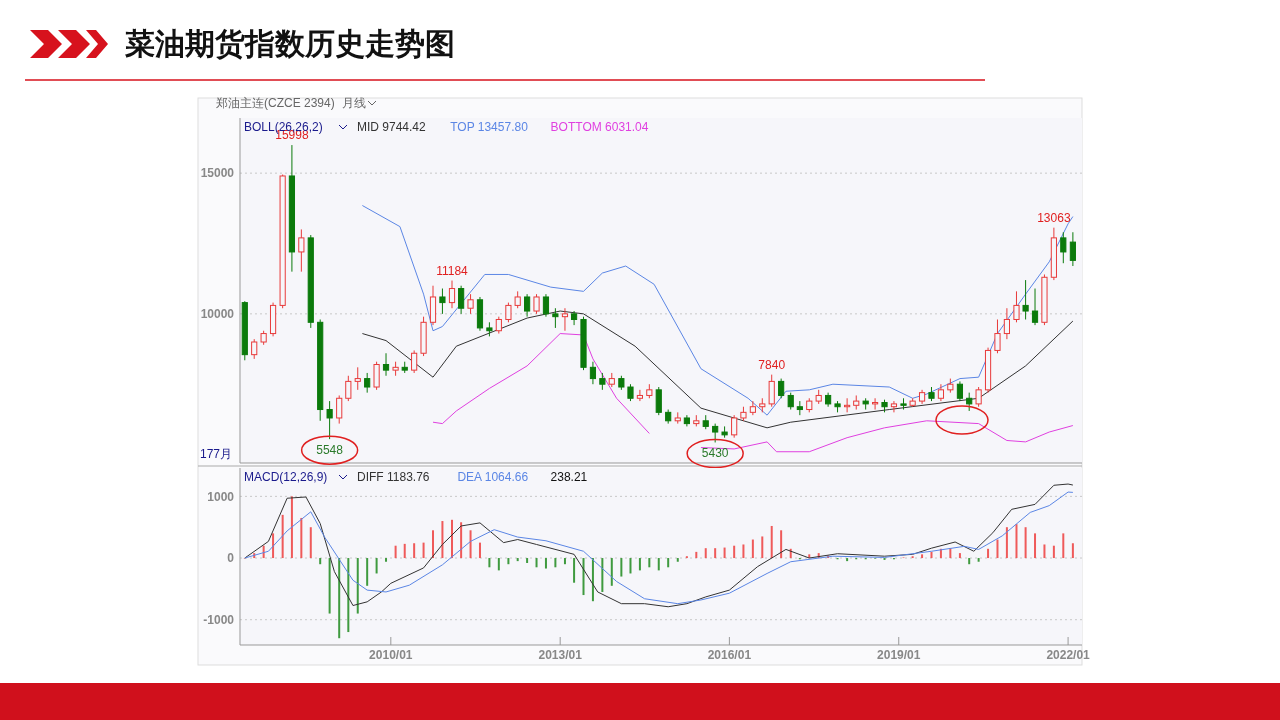 This screenshot has width=1280, height=720. I want to click on text: TOP 13457.80, so click(489, 127).